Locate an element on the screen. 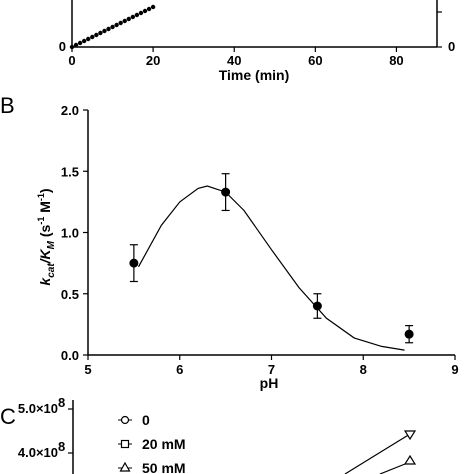 This screenshot has width=474, height=474. panel-a-points is located at coordinates (112, 27).